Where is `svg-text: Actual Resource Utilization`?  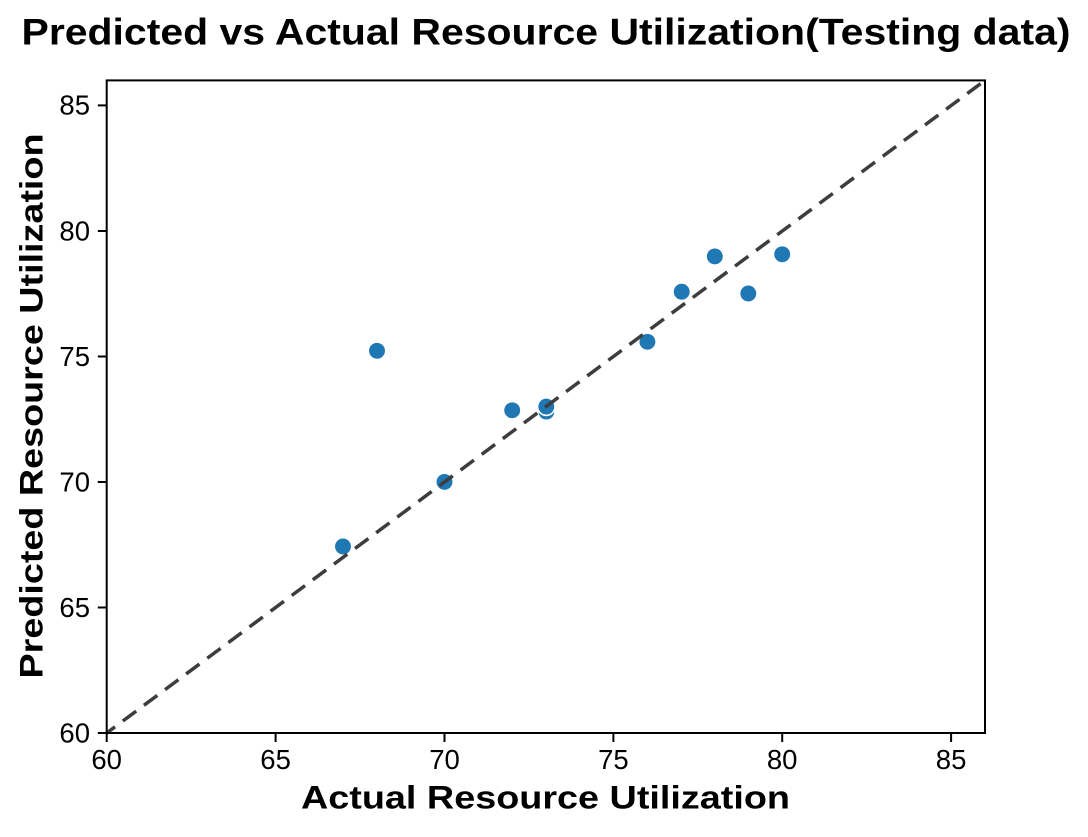
svg-text: Actual Resource Utilization is located at coordinates (545, 798).